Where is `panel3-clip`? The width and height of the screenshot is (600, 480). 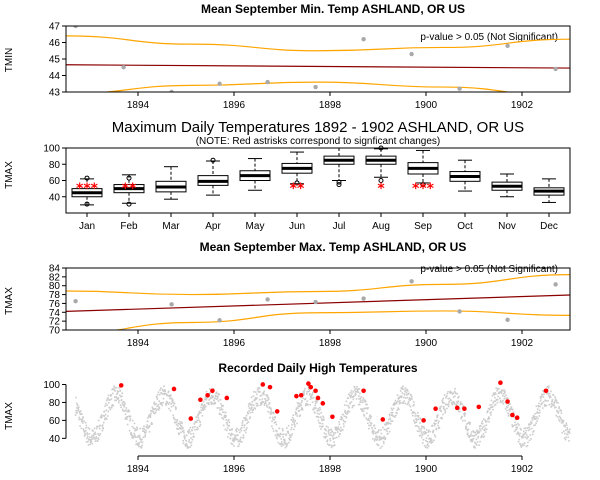 panel3-clip is located at coordinates (318, 302).